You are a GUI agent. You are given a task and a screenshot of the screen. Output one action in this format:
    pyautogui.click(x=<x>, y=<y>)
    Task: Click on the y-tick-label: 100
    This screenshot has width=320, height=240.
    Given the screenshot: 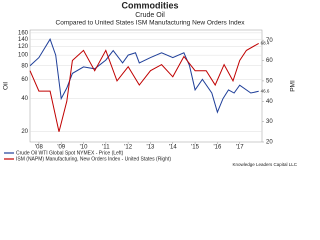 What is the action you would take?
    pyautogui.click(x=23, y=56)
    